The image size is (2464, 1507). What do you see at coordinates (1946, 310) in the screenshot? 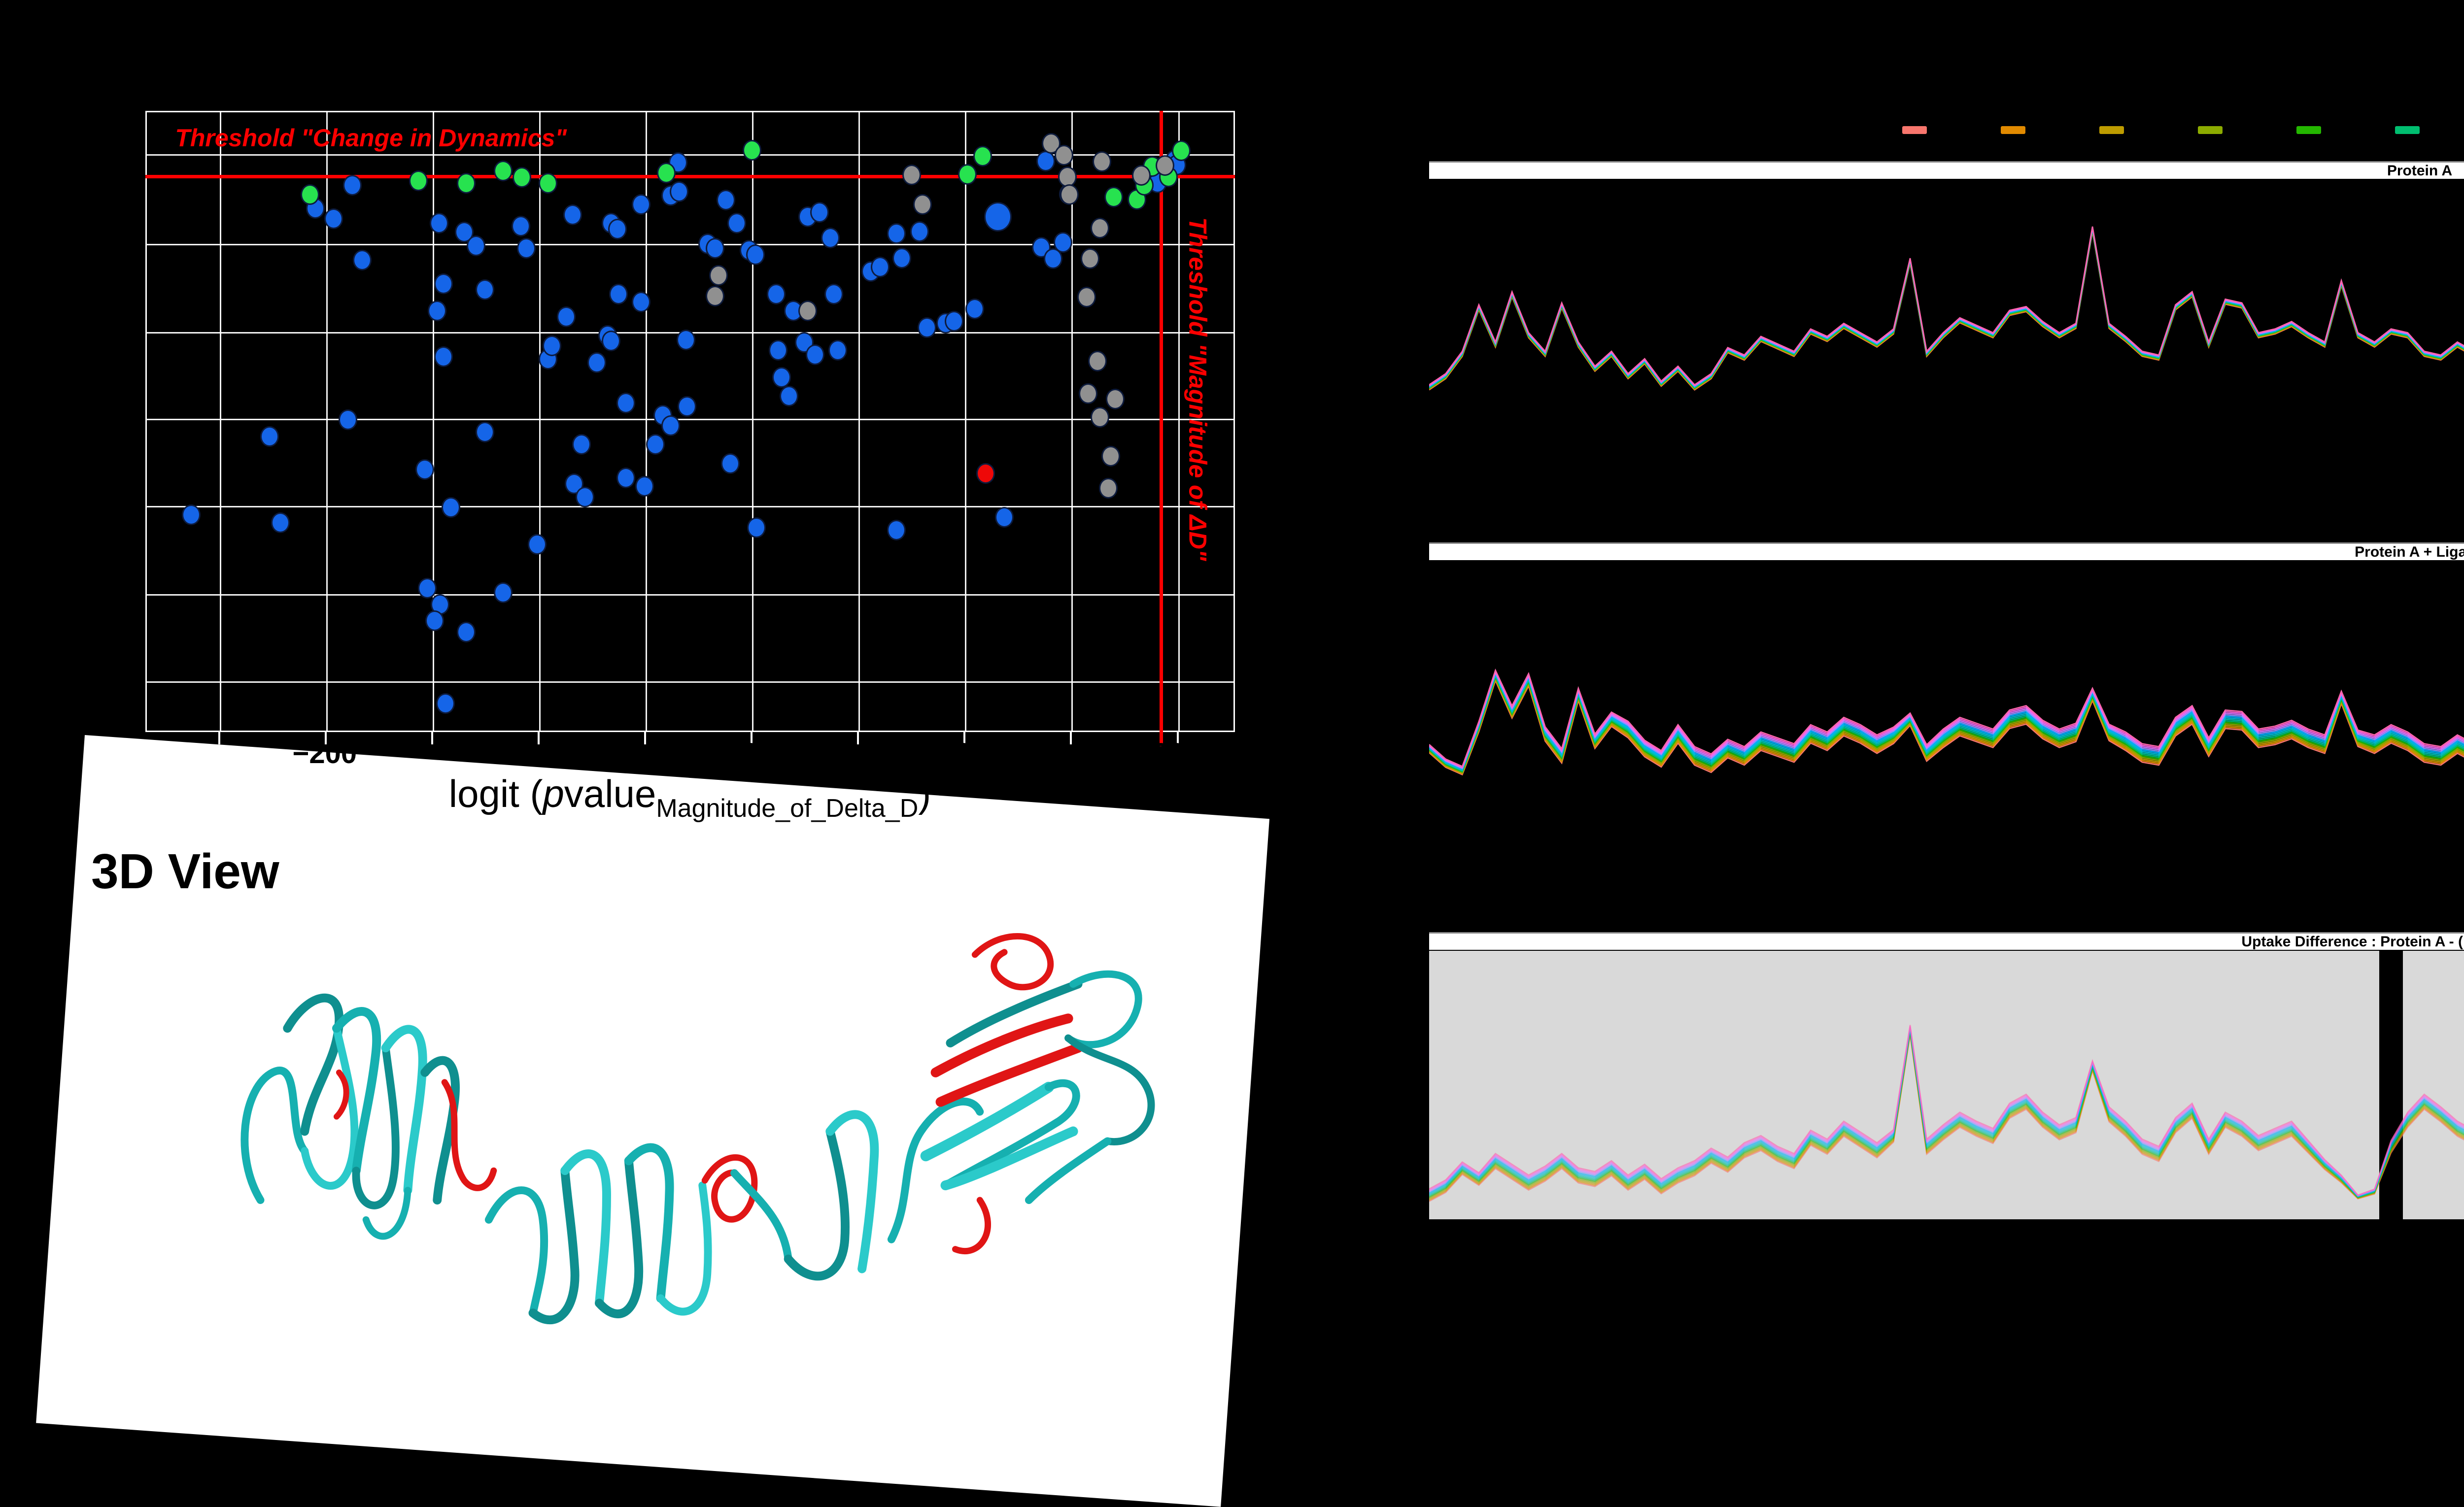
I see `uptake-chart-protein-a` at bounding box center [1946, 310].